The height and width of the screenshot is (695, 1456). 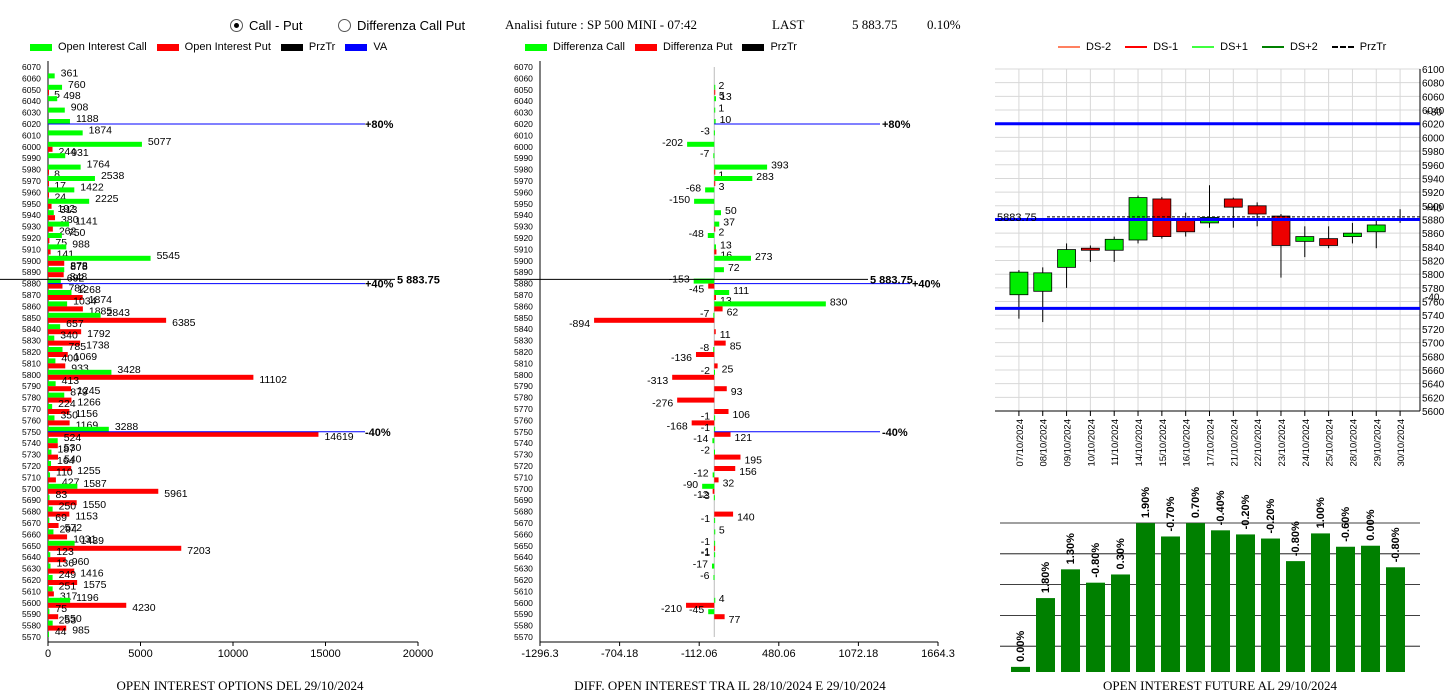 I want to click on call-diff-label: 13, so click(x=726, y=97).